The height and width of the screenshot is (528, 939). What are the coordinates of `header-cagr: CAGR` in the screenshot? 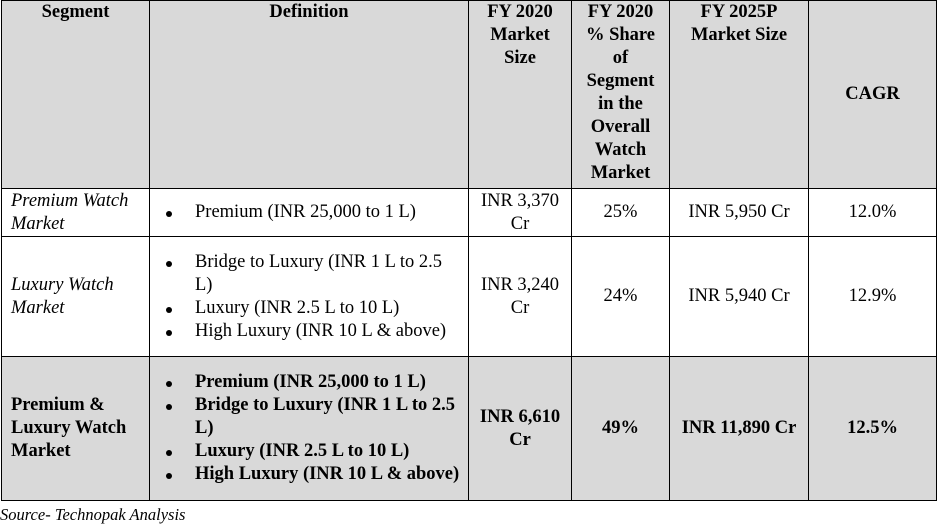 It's located at (872, 94).